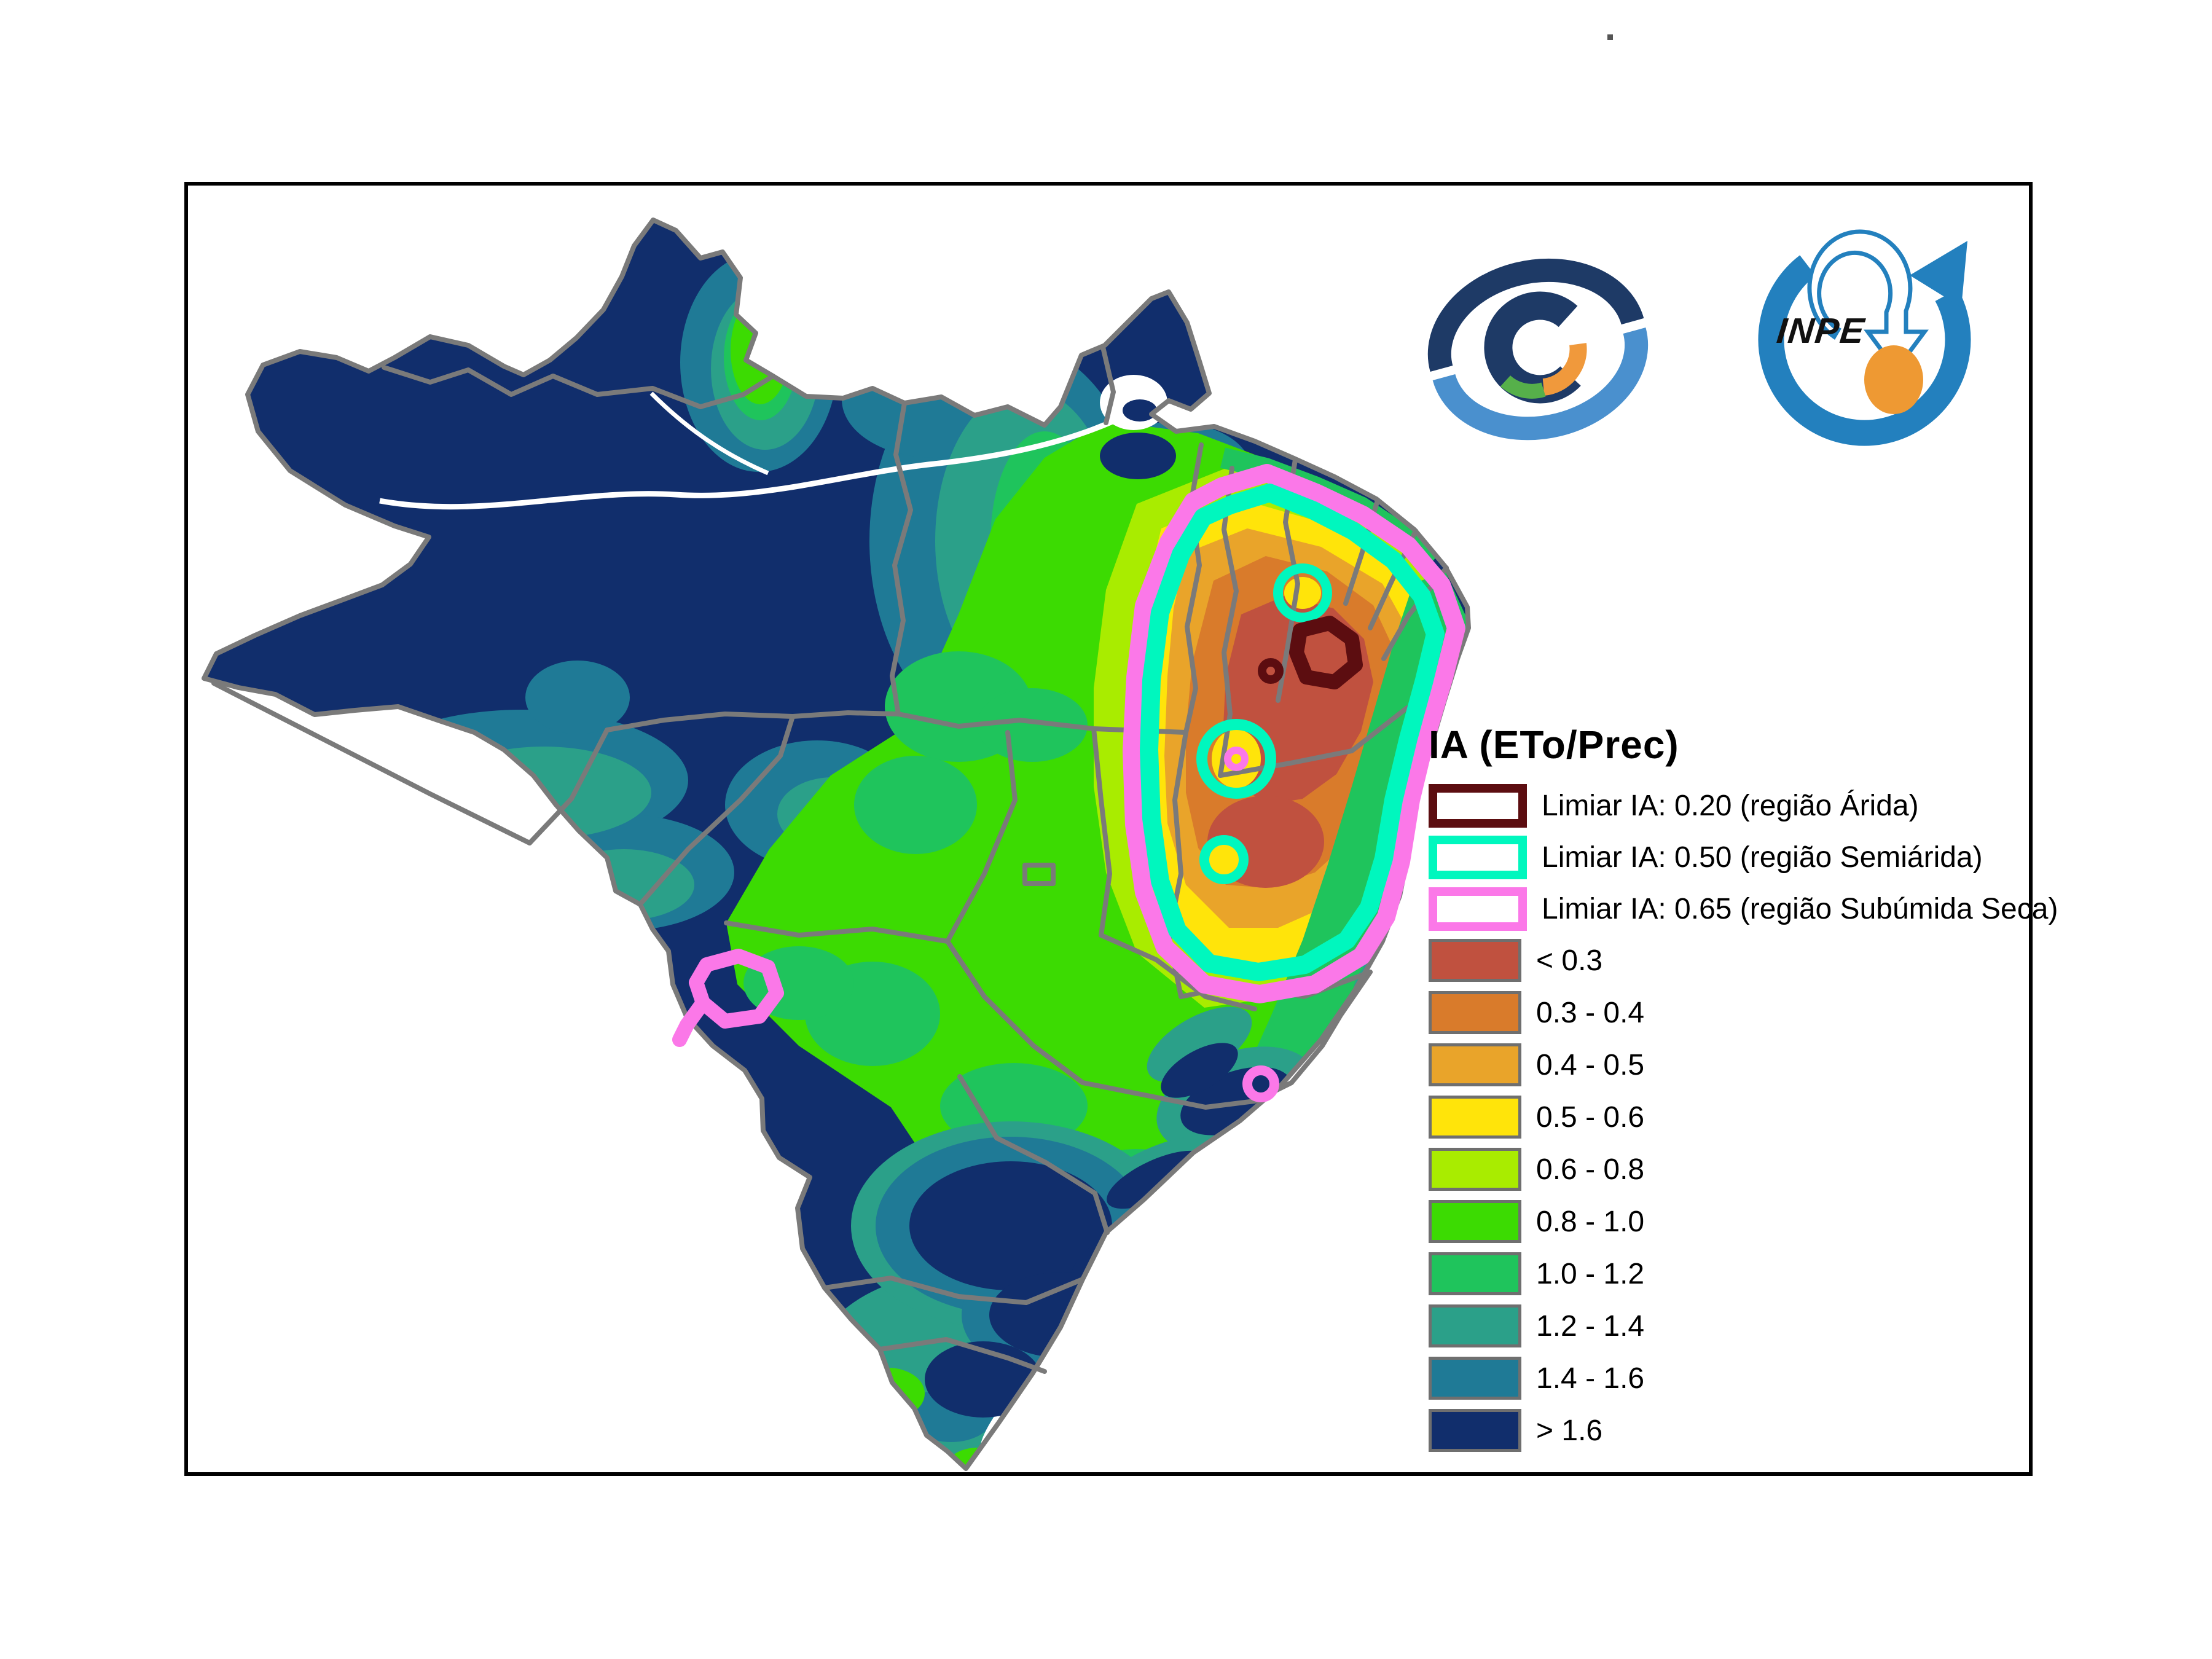 The image size is (2212, 1659). What do you see at coordinates (1478, 806) in the screenshot?
I see `arida-contour-swatch` at bounding box center [1478, 806].